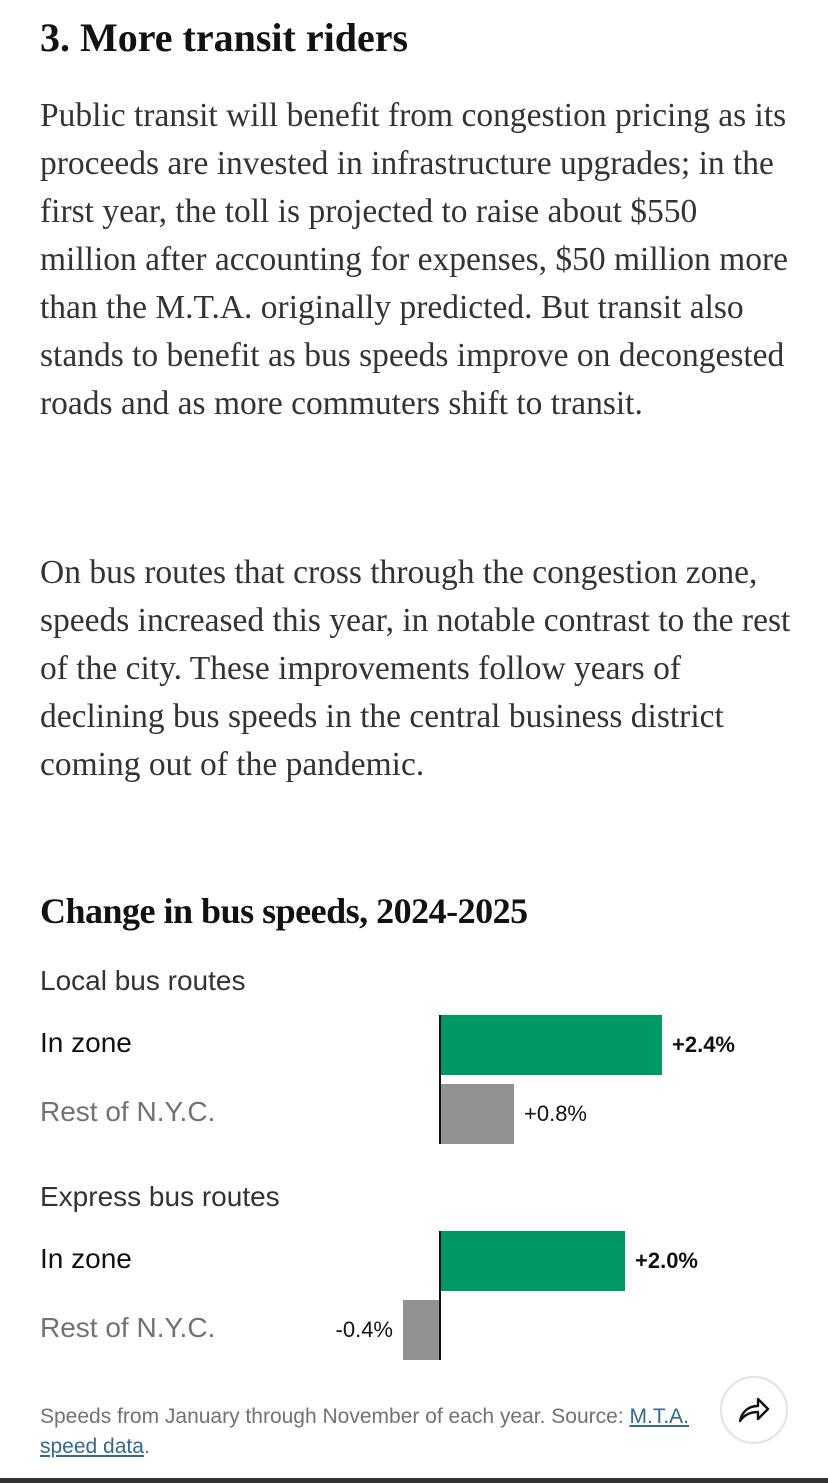 Image resolution: width=828 pixels, height=1483 pixels. I want to click on value-label: -0.4%, so click(364, 1329).